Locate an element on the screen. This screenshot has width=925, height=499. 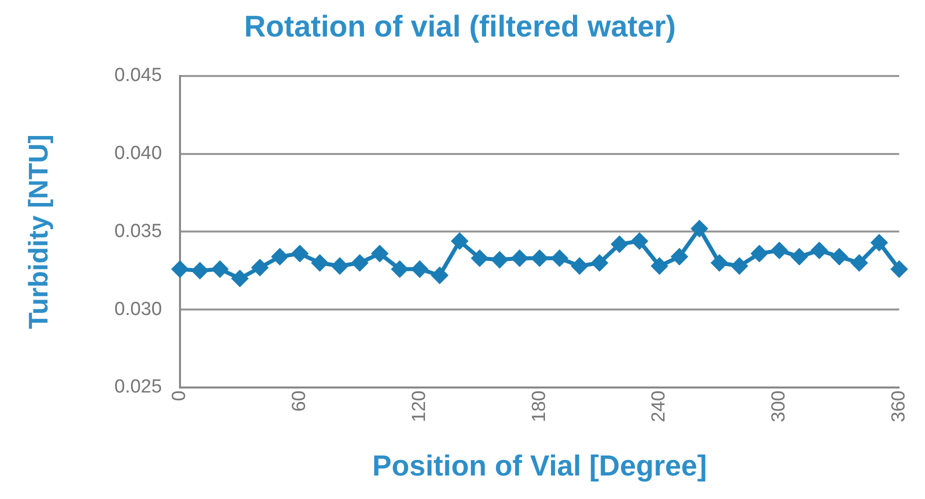
x-axis-title: Position of Vial [Degree] is located at coordinates (539, 466).